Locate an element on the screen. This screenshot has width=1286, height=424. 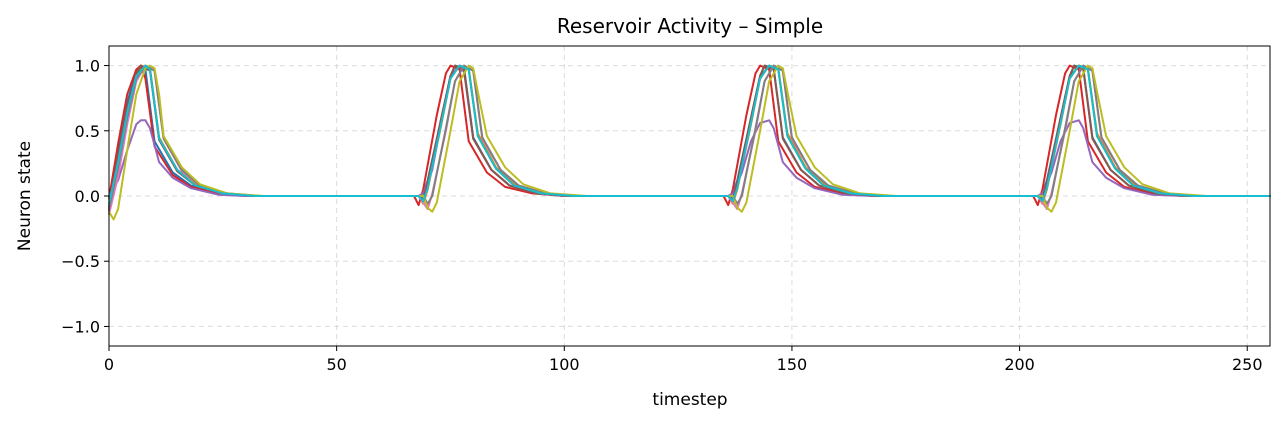
x-tick-label: 50 is located at coordinates (336, 364).